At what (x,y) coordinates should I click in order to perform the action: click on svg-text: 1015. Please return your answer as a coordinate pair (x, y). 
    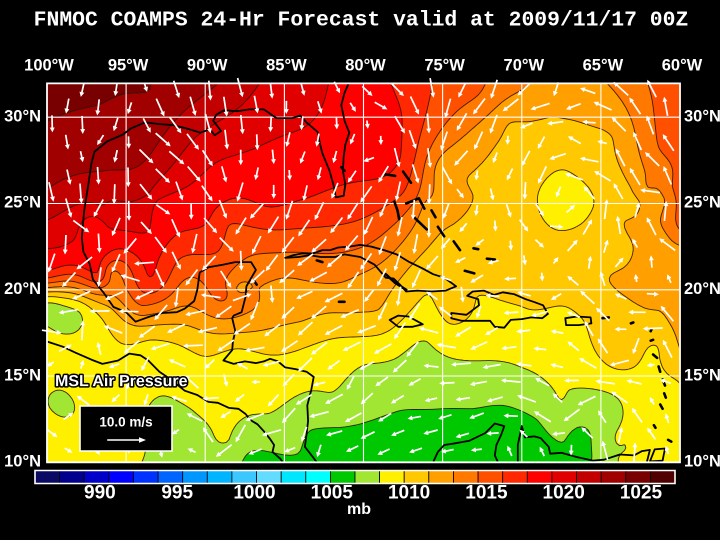
    Looking at the image, I should click on (486, 492).